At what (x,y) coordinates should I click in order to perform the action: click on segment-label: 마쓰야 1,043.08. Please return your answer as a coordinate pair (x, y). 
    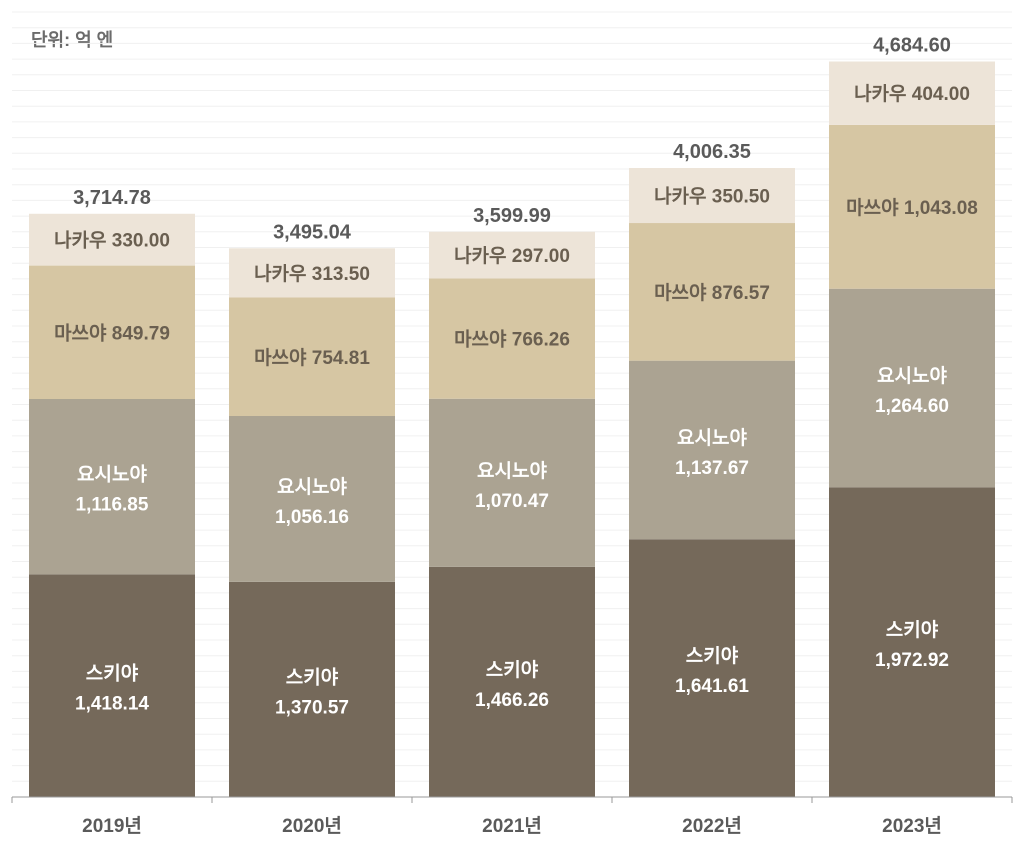
    Looking at the image, I should click on (912, 208).